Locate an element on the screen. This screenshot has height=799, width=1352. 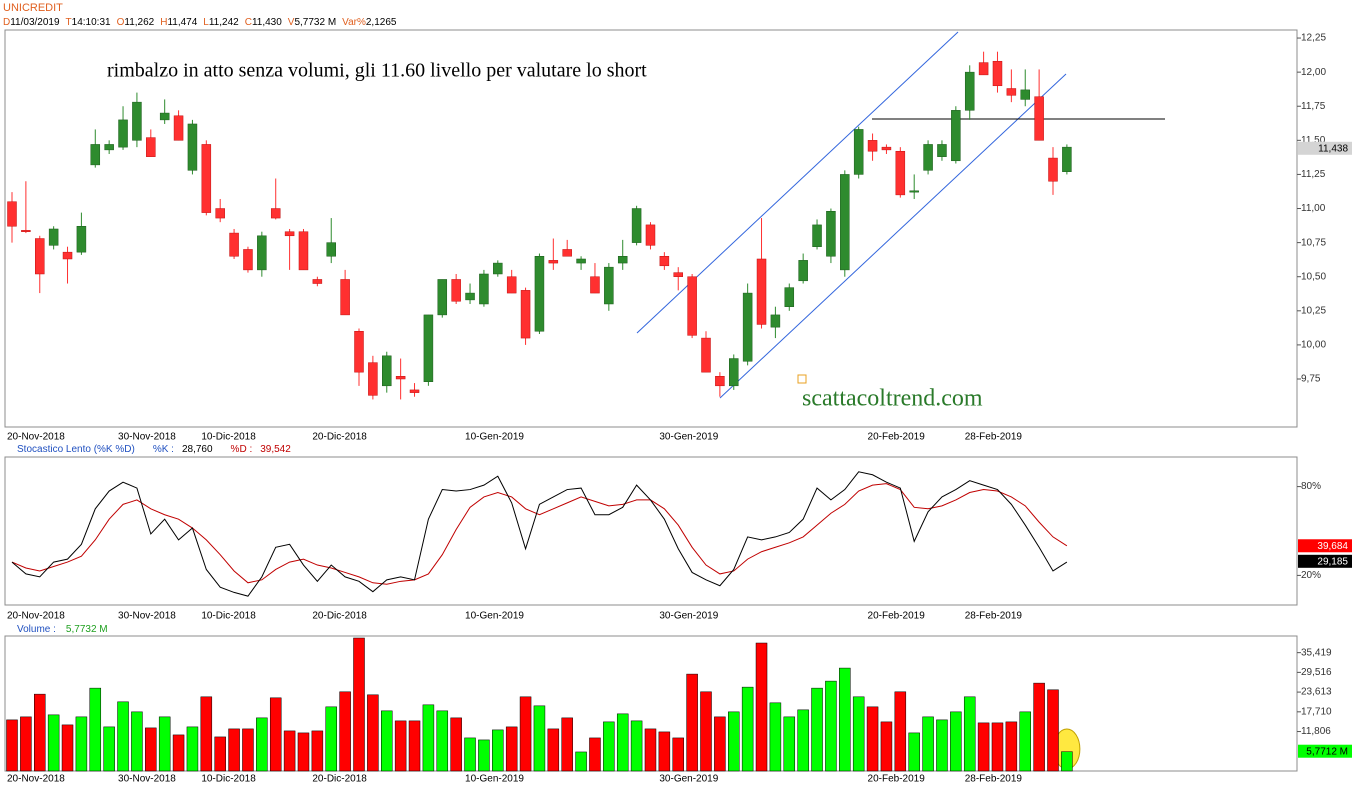
y-tick-label: 11,25 is located at coordinates (1313, 174).